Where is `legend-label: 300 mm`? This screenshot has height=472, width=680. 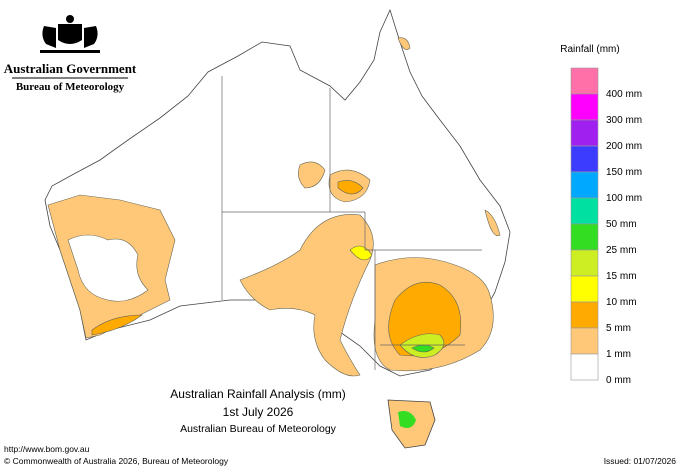
legend-label: 300 mm is located at coordinates (624, 120).